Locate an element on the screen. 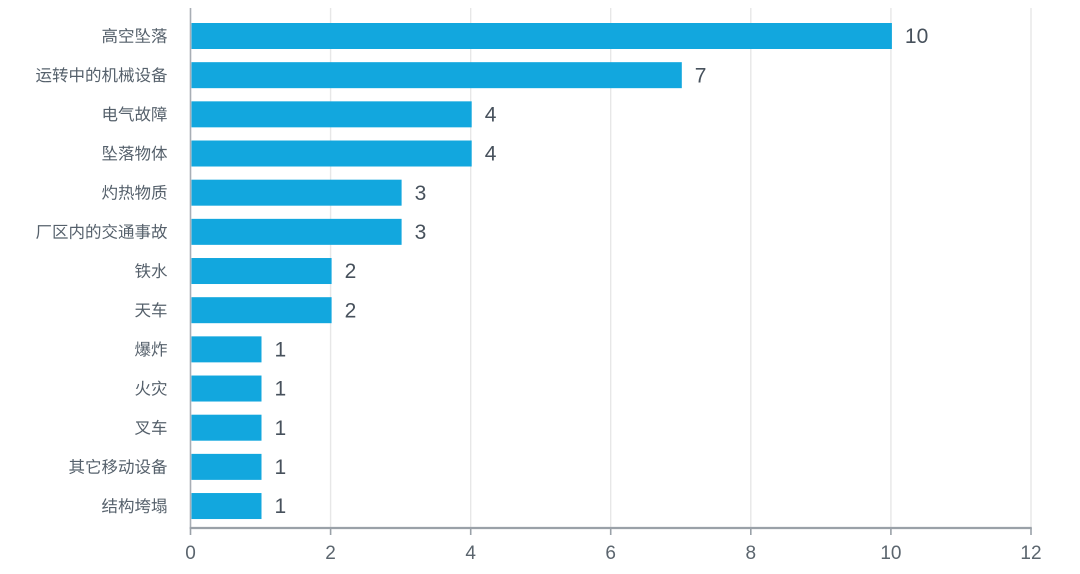 The image size is (1080, 574). svg-text: 6 is located at coordinates (610, 553).